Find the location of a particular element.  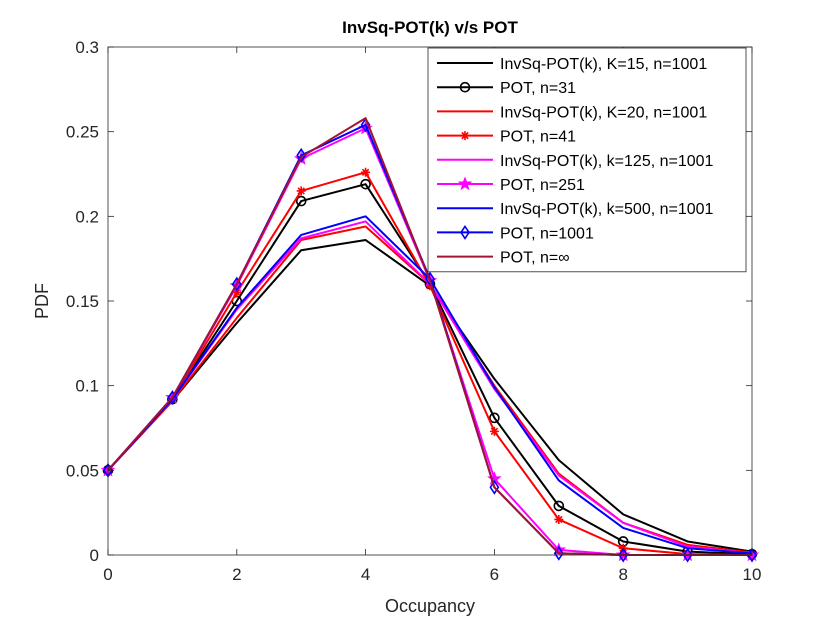

y-tick-label-6: 0.3 is located at coordinates (87, 47).